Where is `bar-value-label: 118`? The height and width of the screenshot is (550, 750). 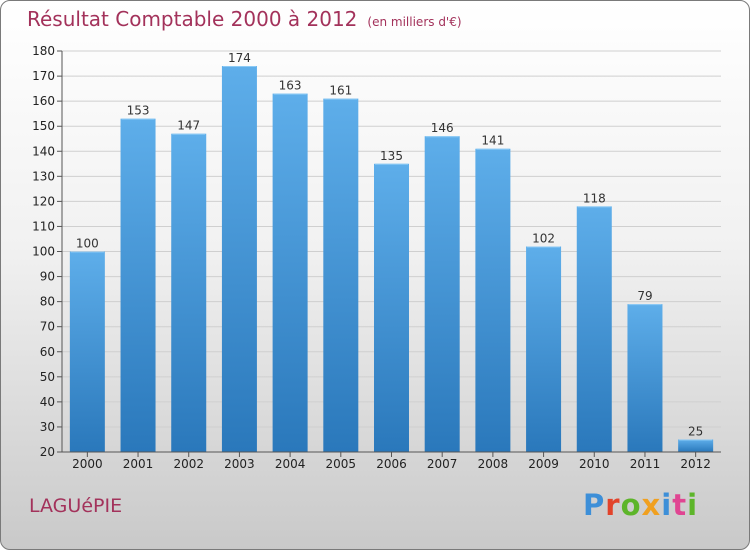
bar-value-label: 118 is located at coordinates (594, 198).